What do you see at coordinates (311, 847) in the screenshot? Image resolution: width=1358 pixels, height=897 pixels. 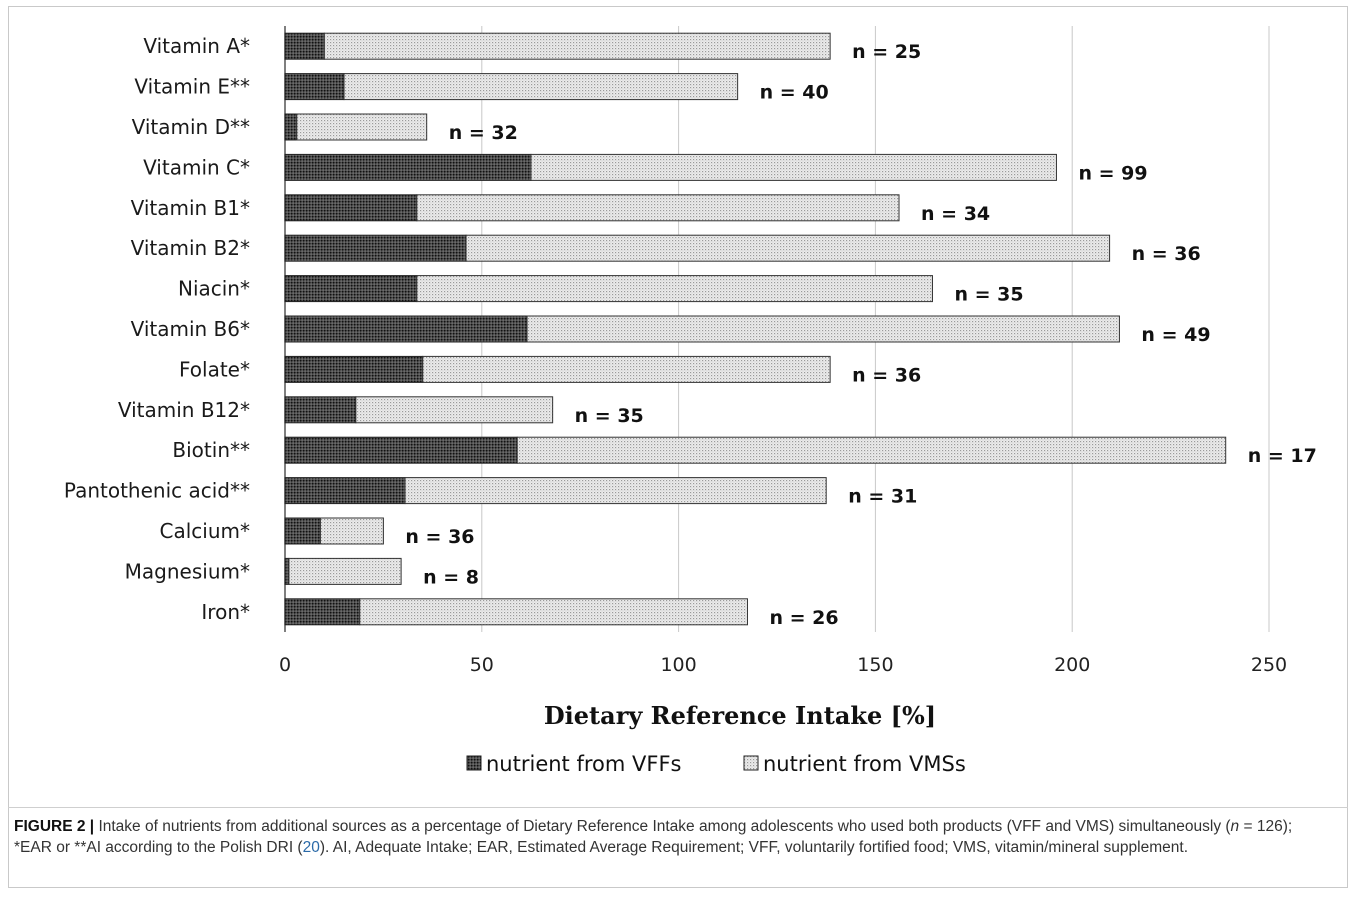 I see `caption-reference-link: 20` at bounding box center [311, 847].